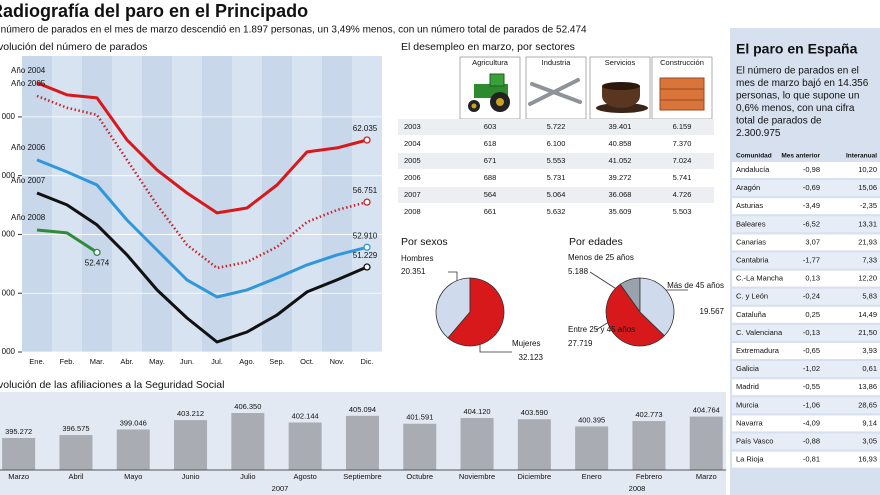  What do you see at coordinates (868, 205) in the screenshot?
I see `table-cell: -2,35` at bounding box center [868, 205].